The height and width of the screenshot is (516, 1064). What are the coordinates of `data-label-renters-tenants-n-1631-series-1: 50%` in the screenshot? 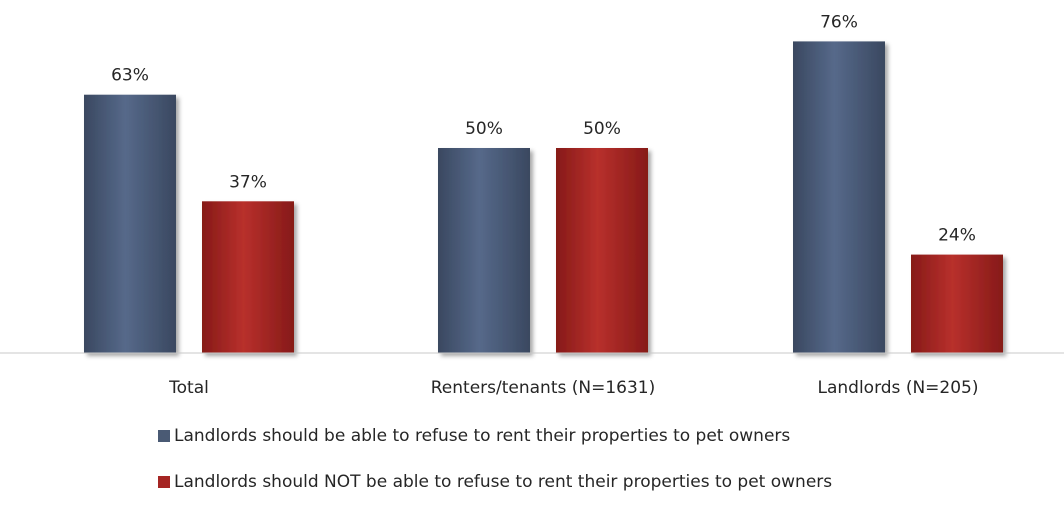 It's located at (484, 129).